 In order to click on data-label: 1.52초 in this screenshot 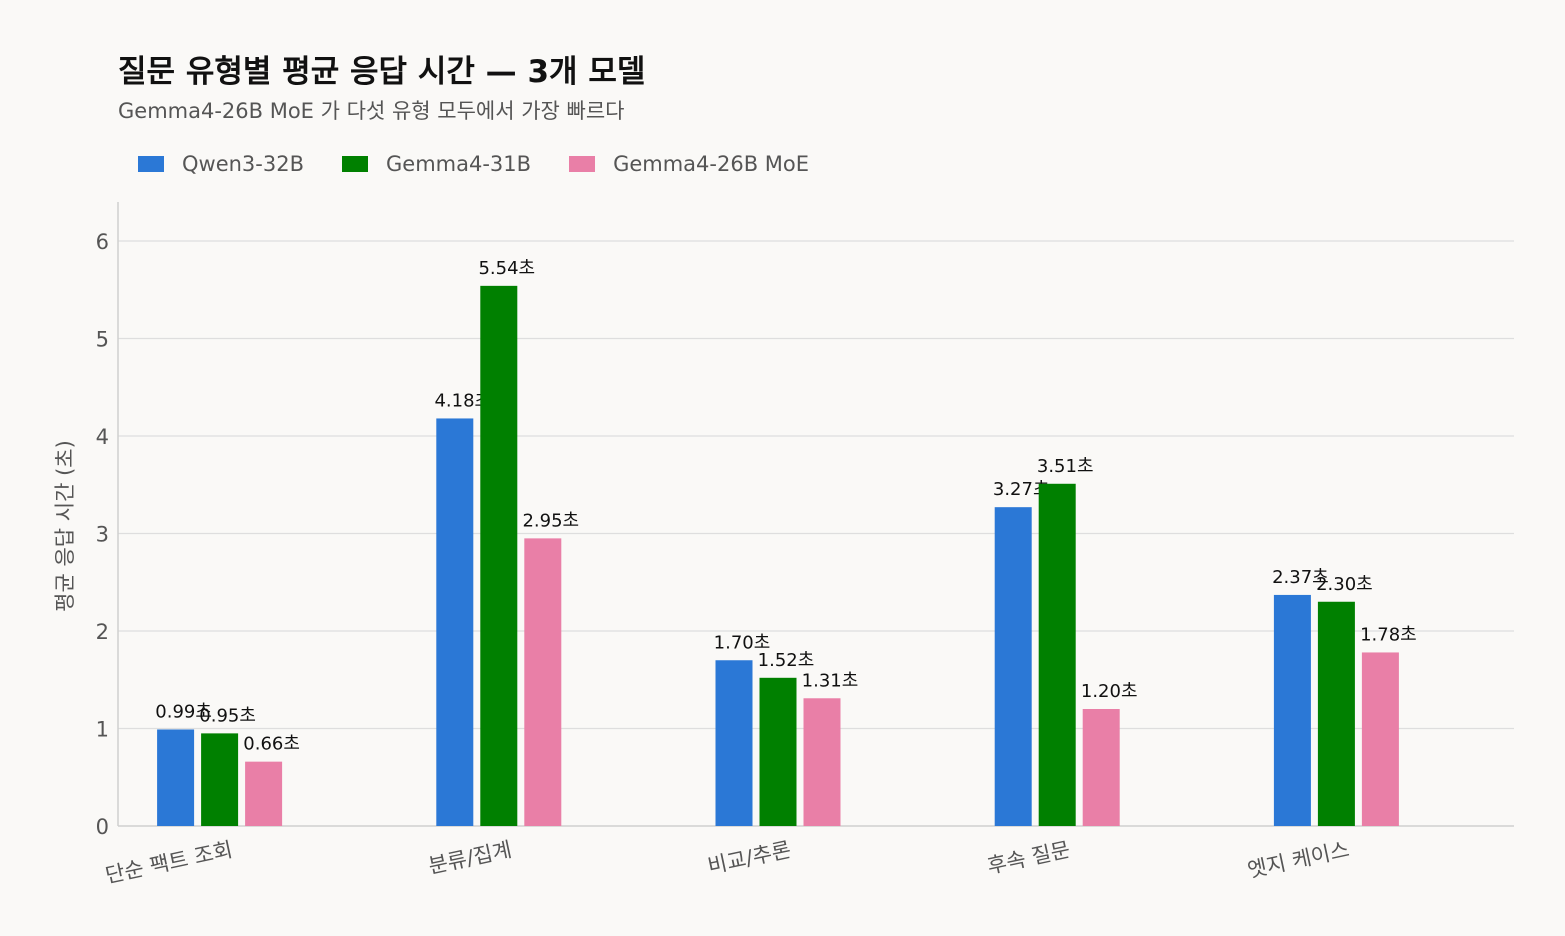, I will do `click(786, 660)`.